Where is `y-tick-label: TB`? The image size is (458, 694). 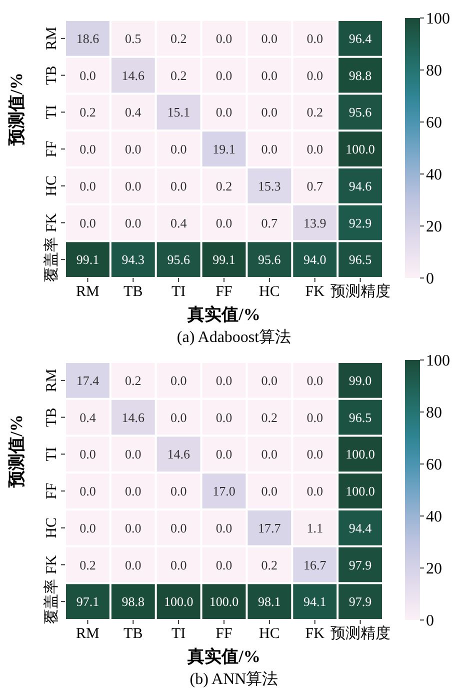 y-tick-label: TB is located at coordinates (52, 75).